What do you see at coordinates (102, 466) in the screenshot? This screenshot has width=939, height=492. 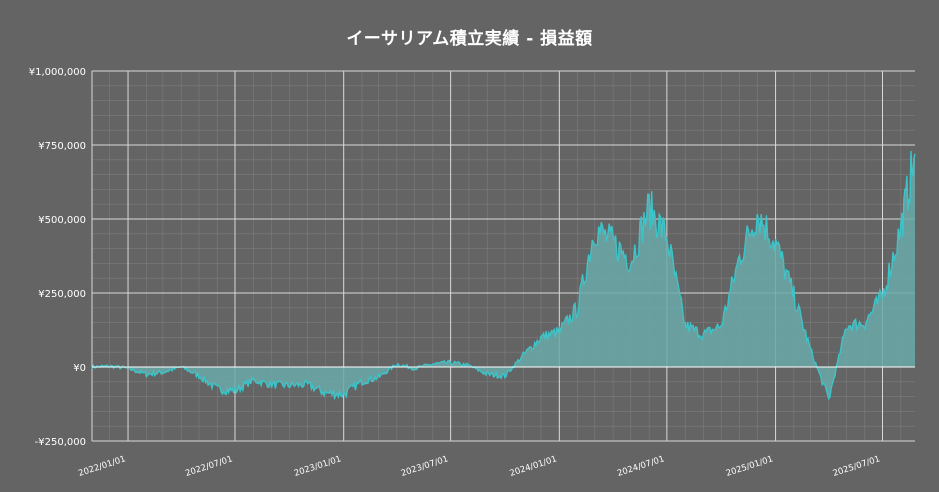 I see `x-tick-label: 2022/01/01` at bounding box center [102, 466].